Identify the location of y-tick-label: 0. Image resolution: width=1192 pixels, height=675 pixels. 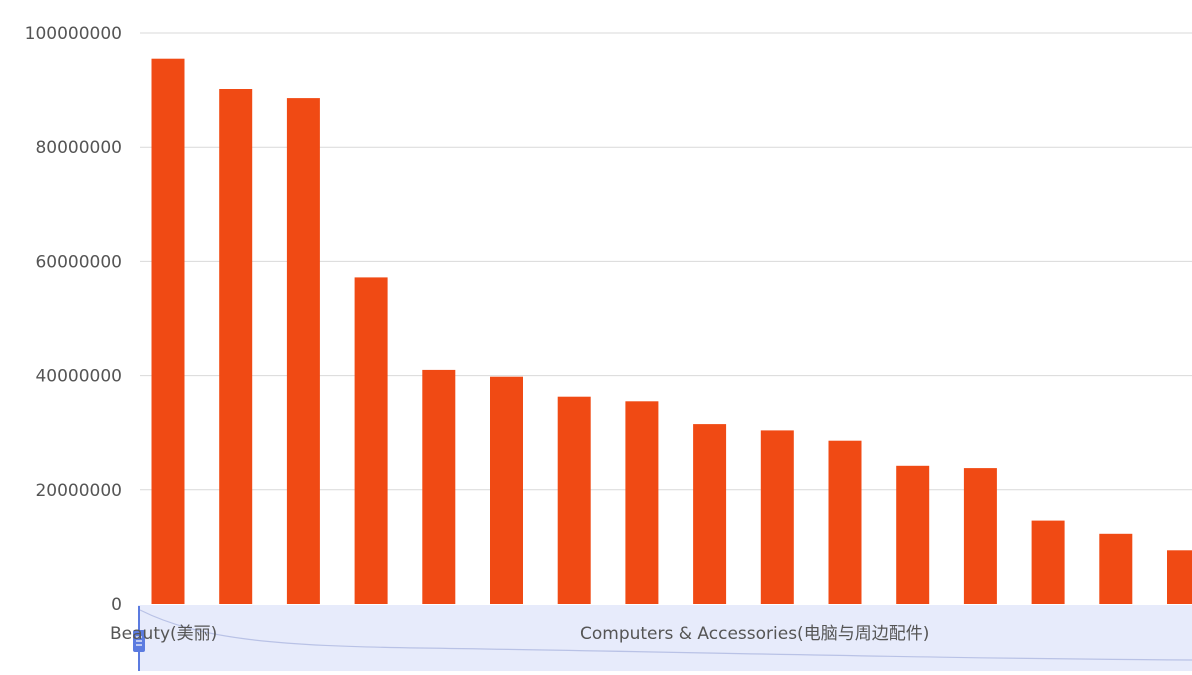
(116, 605).